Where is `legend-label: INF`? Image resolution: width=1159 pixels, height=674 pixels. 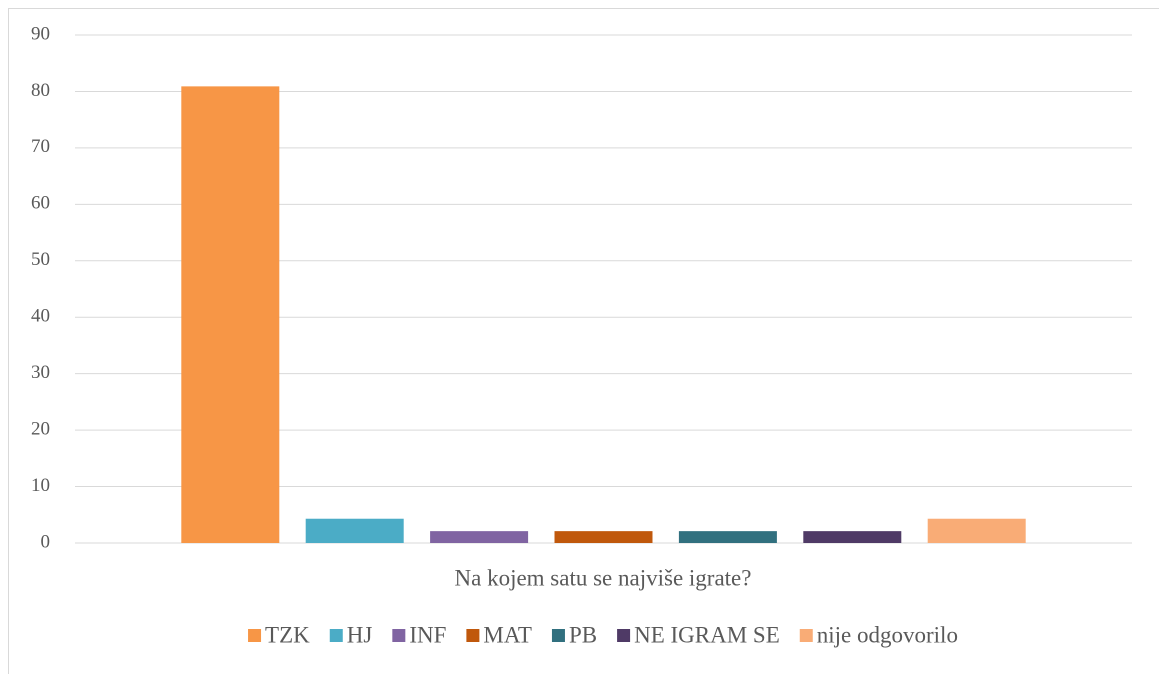
legend-label: INF is located at coordinates (427, 634).